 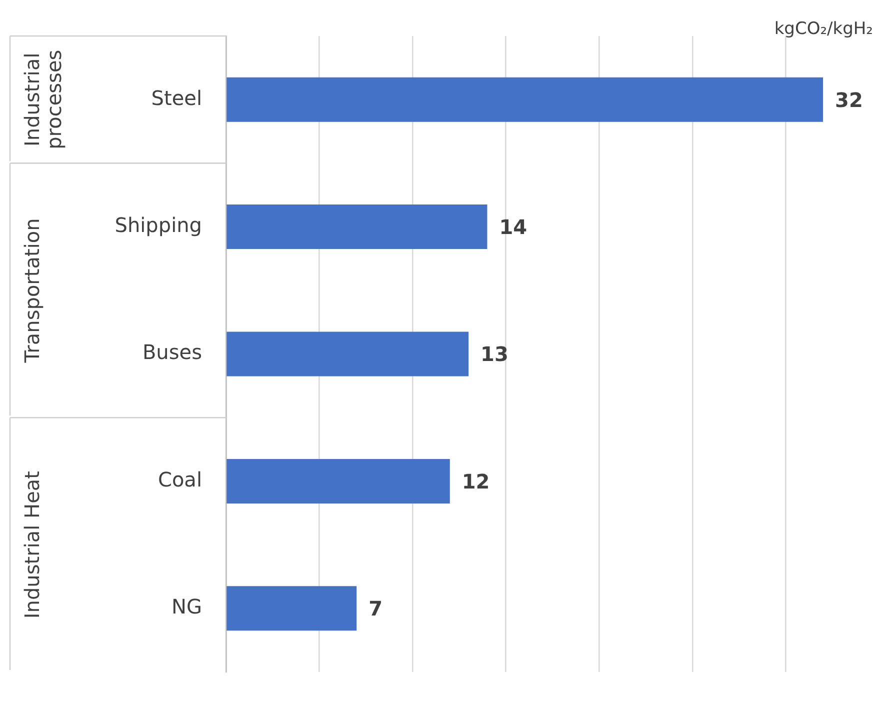 I want to click on data-label: 7, so click(x=375, y=608).